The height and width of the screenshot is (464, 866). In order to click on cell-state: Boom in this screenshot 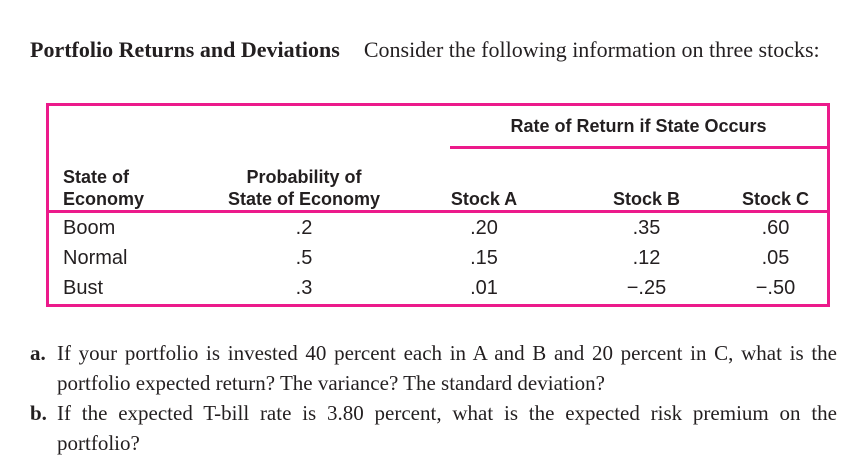, I will do `click(89, 227)`.